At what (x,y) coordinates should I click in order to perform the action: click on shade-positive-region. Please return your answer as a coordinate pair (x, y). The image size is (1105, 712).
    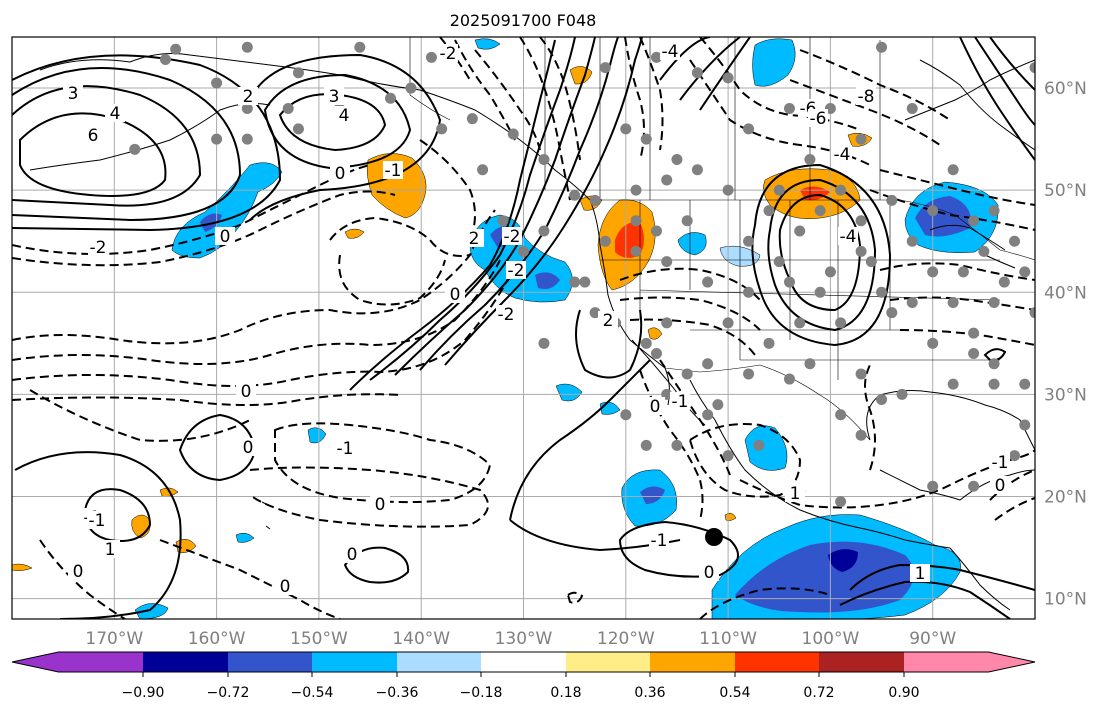
    Looking at the image, I should click on (22, 567).